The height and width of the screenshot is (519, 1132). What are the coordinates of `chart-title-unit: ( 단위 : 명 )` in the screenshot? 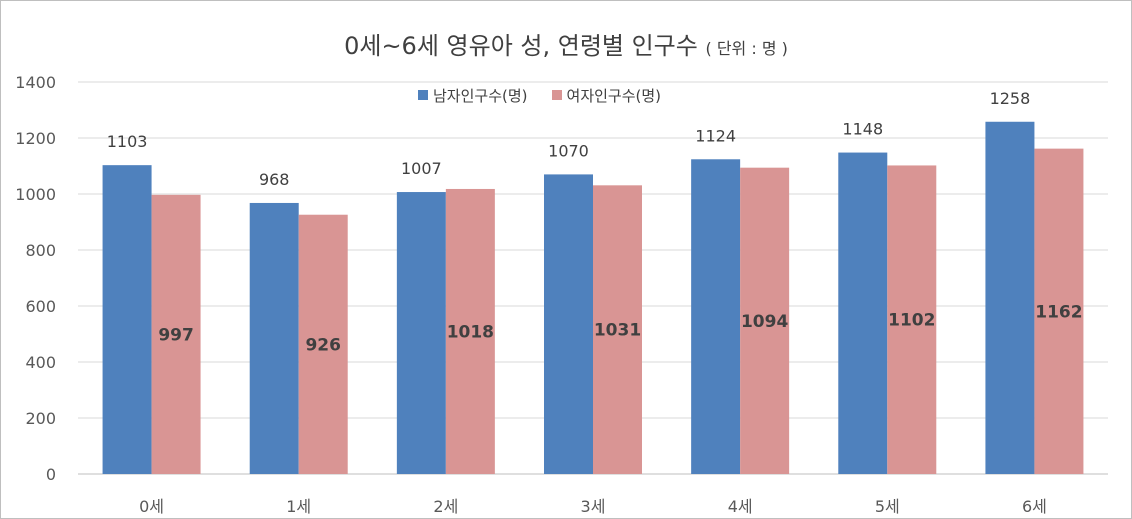 It's located at (746, 48).